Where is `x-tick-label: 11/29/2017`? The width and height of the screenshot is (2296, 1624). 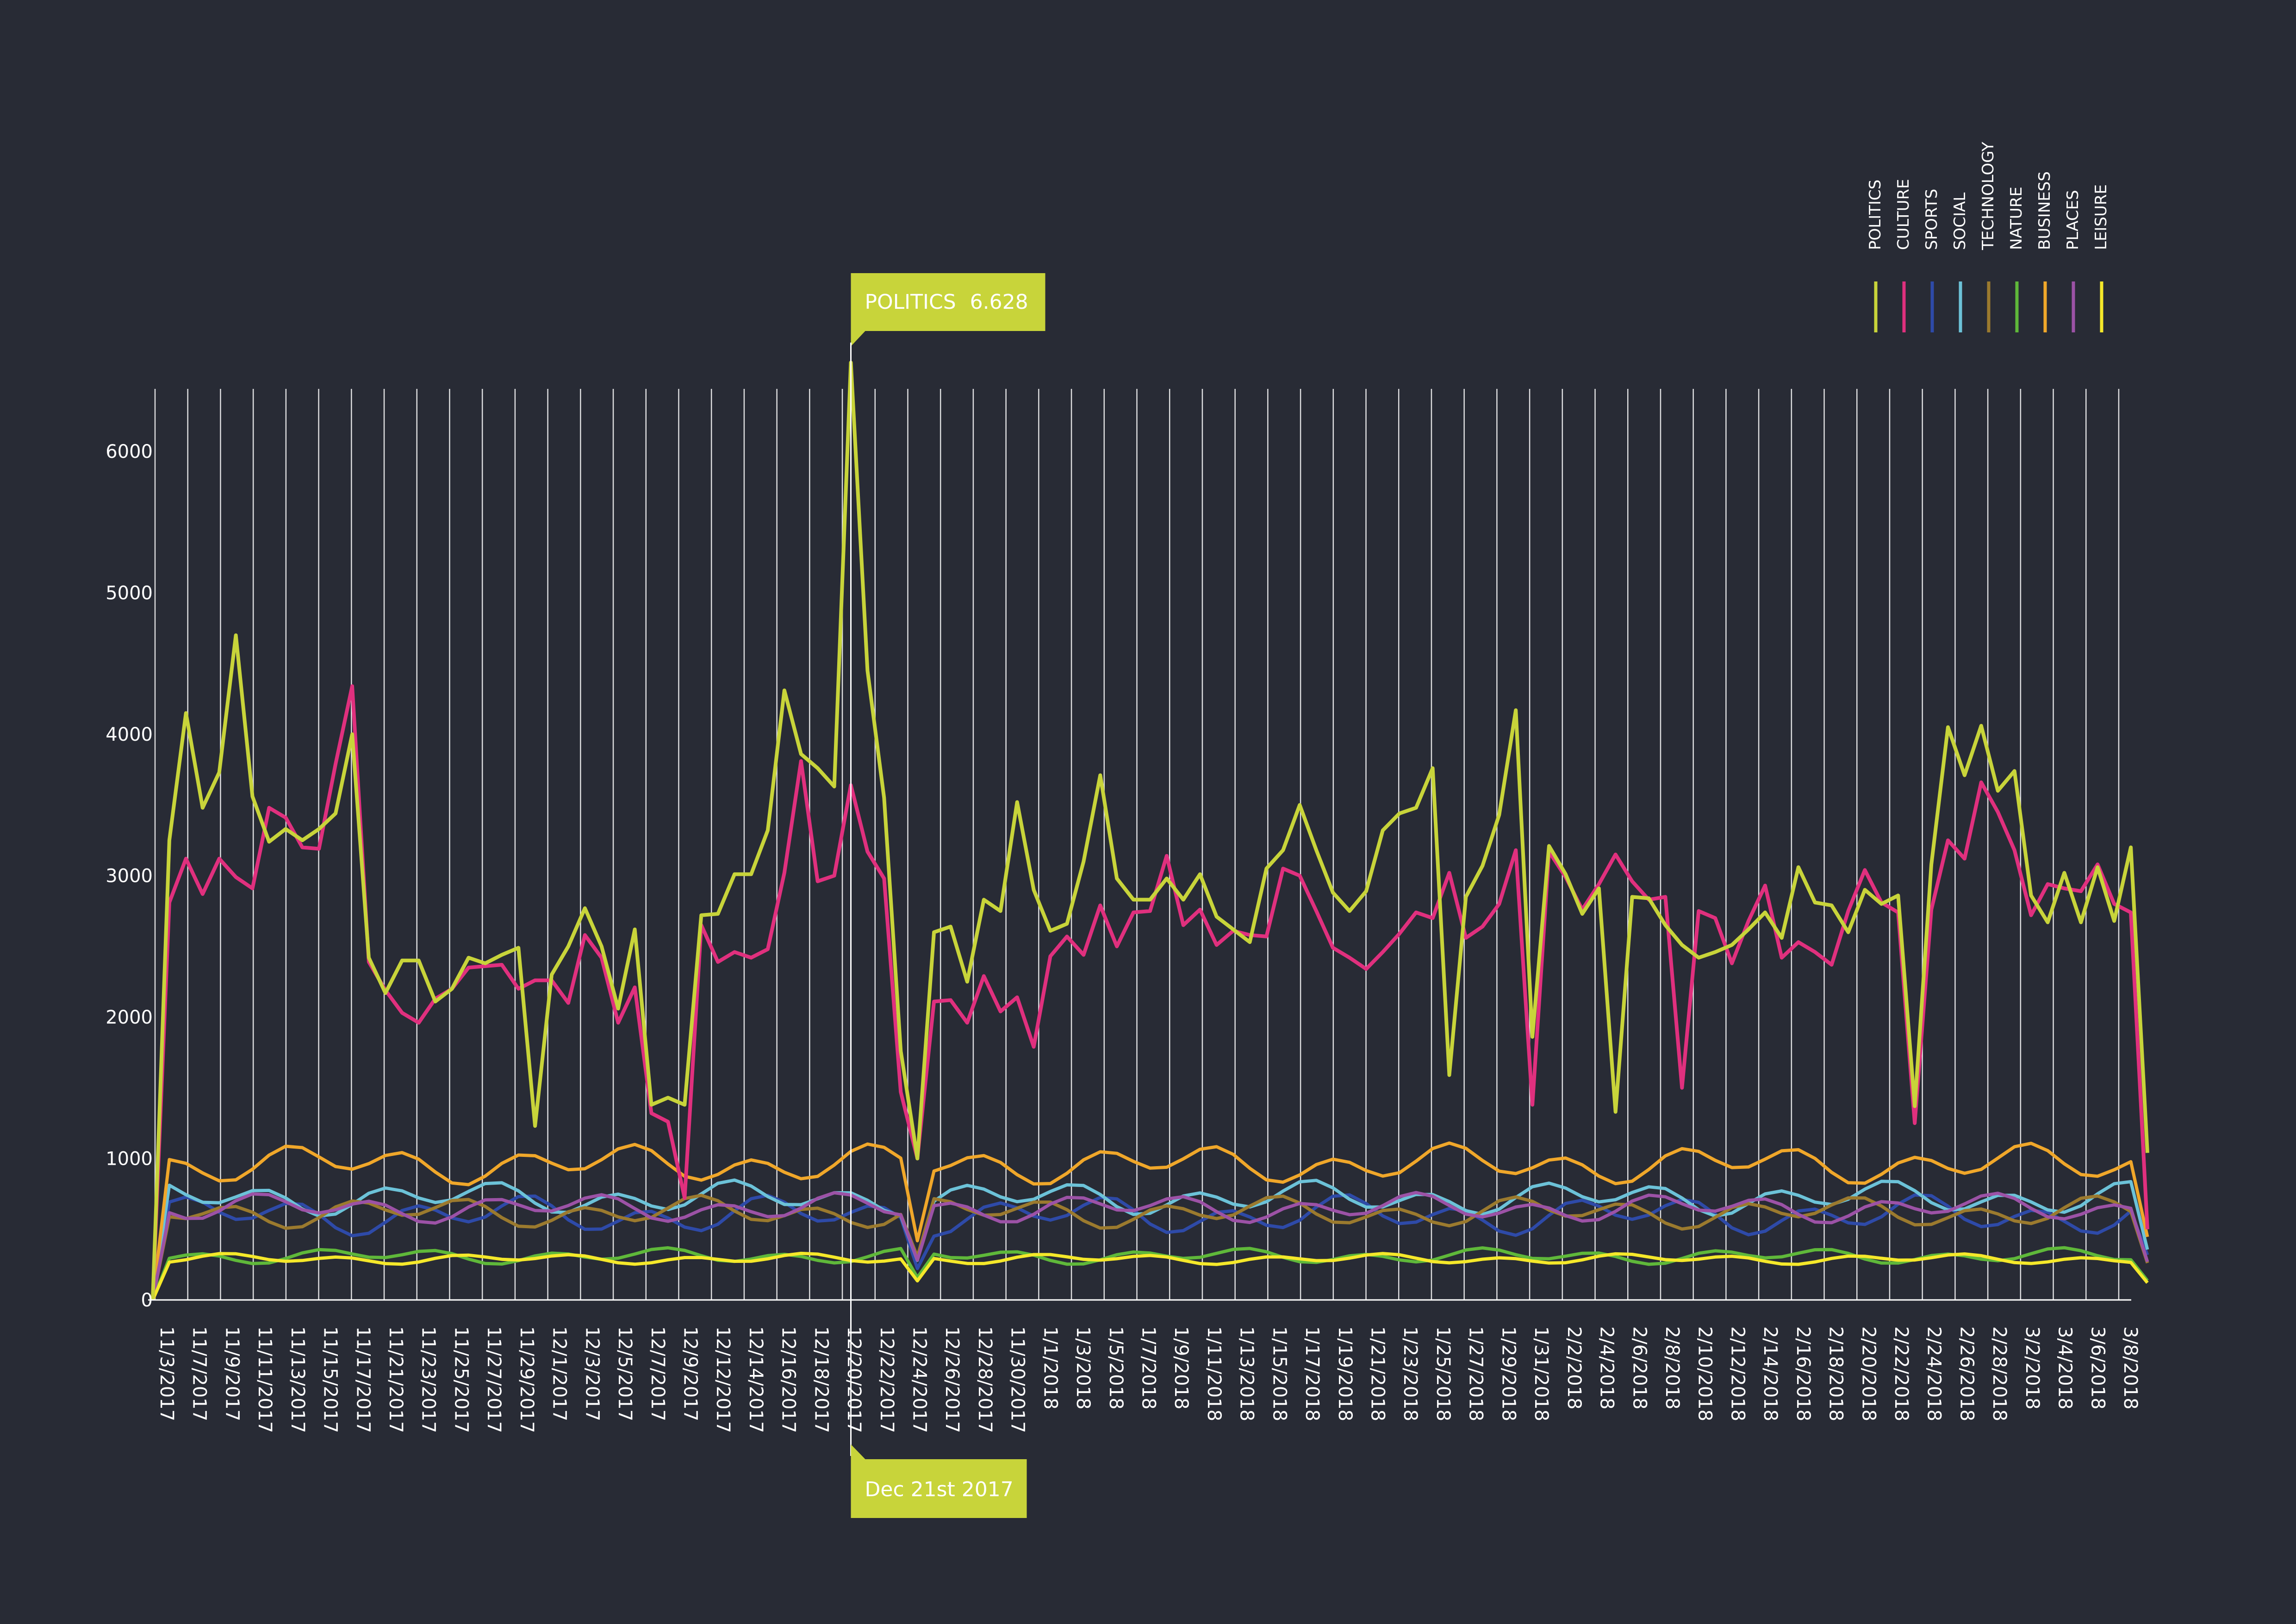
x-tick-label: 11/29/2017 is located at coordinates (526, 1379).